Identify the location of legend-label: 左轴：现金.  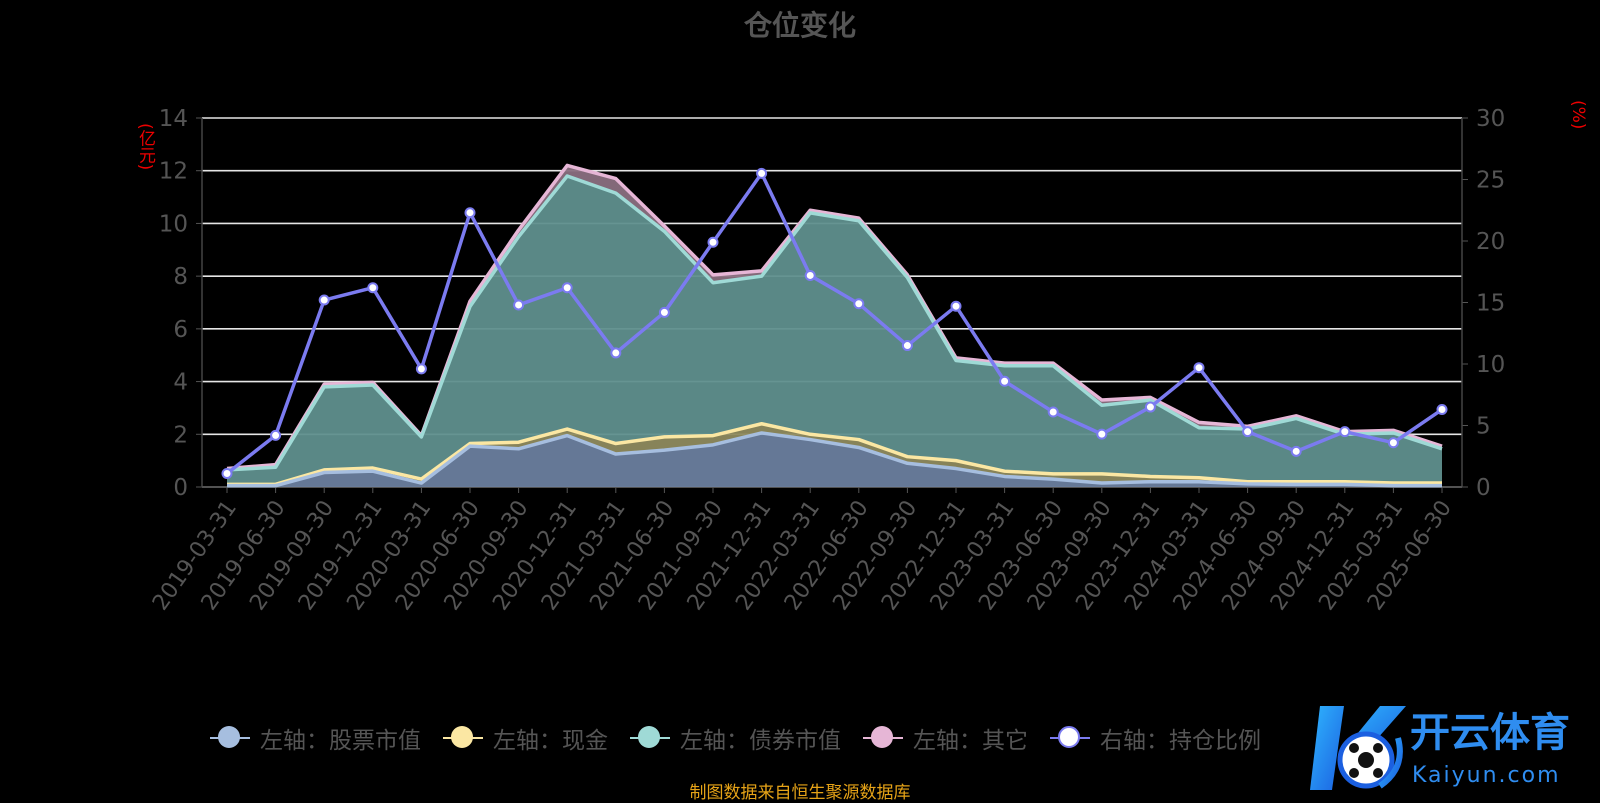
(550, 741).